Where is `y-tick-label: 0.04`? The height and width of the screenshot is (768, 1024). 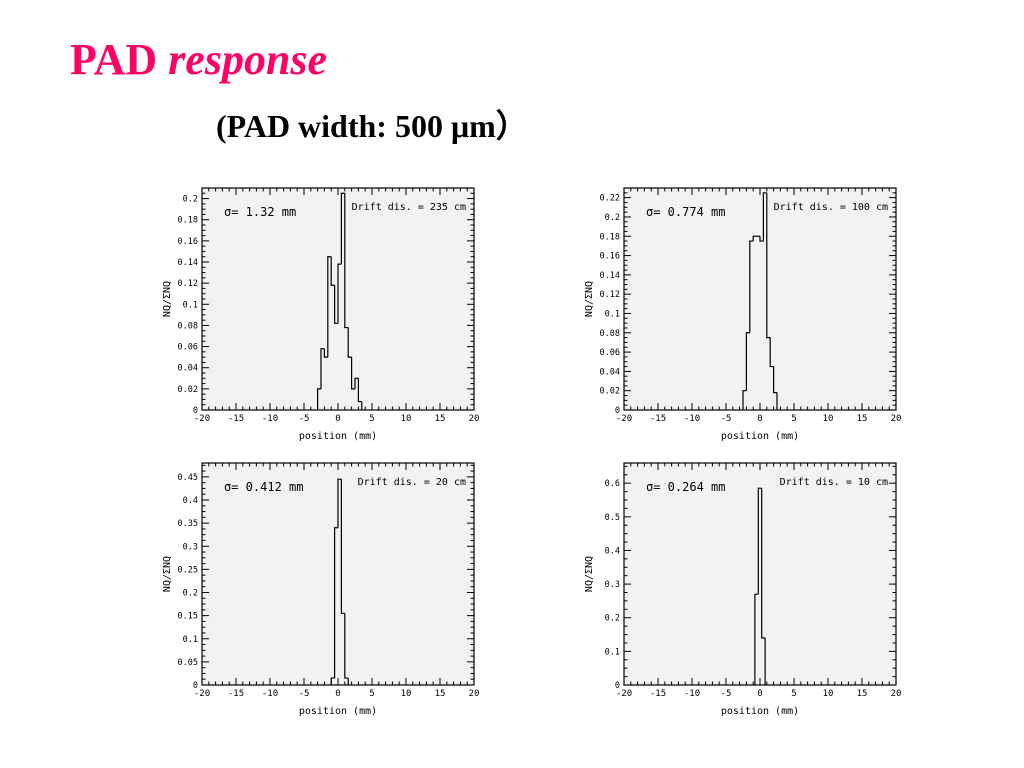
y-tick-label: 0.04 is located at coordinates (610, 372).